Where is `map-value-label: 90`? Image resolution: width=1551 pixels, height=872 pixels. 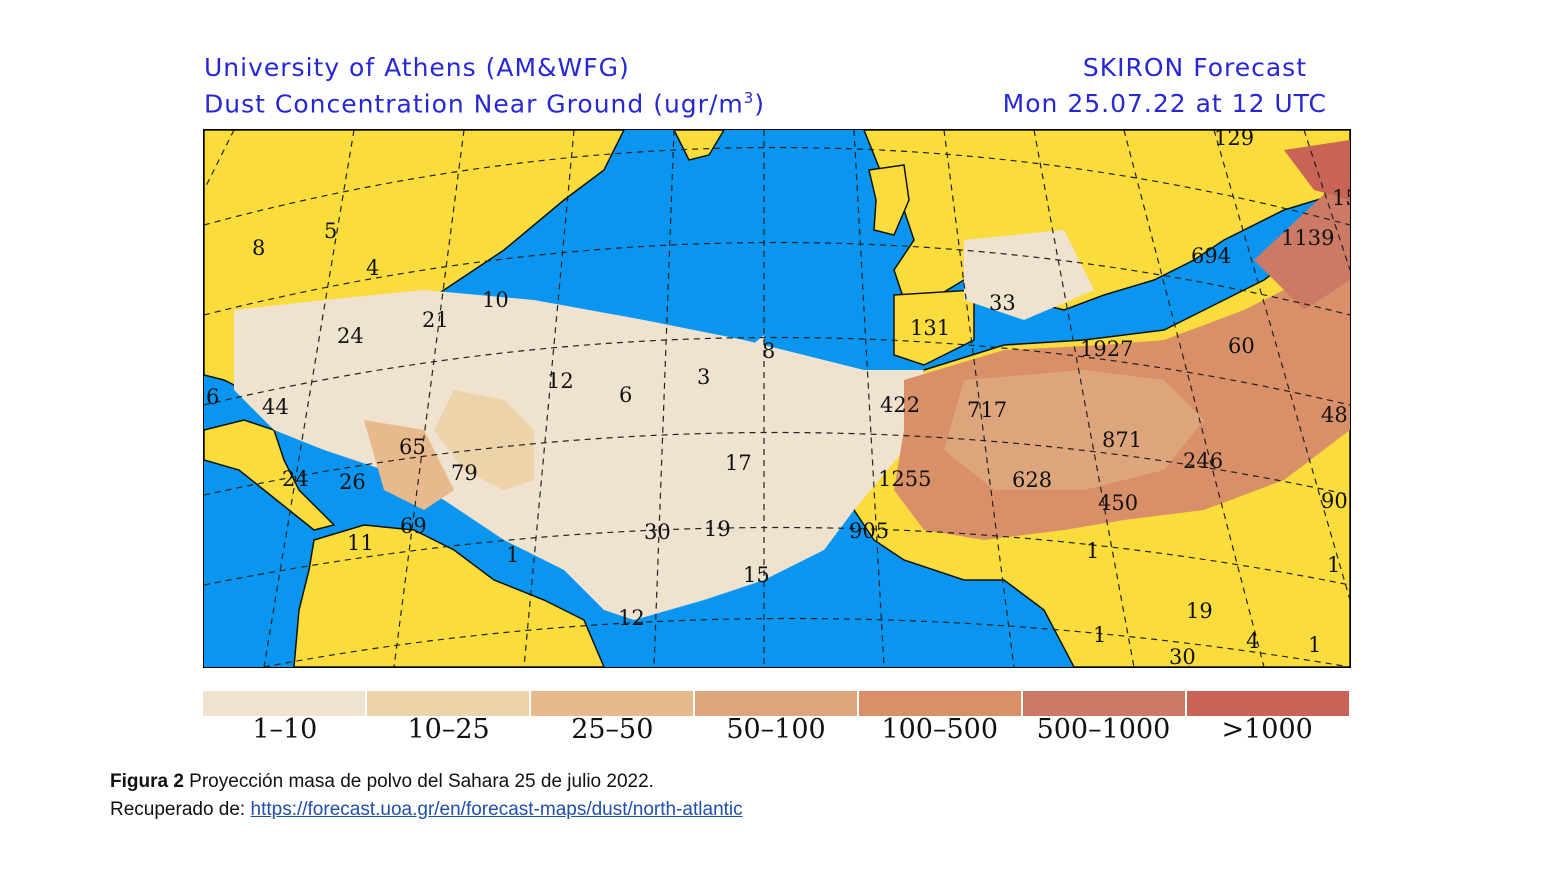
map-value-label: 90 is located at coordinates (1334, 501).